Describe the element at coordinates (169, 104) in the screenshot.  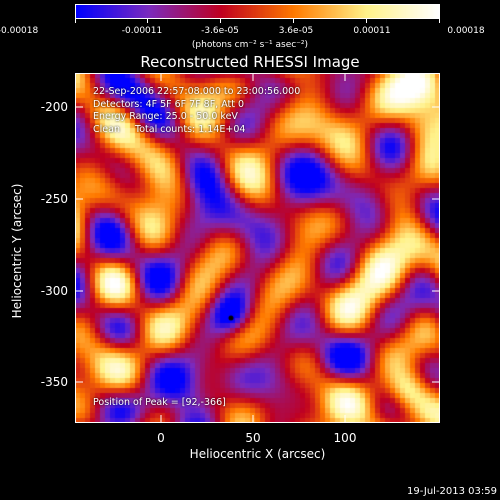
I see `info-detectors: Detectors: 4F 5F 6F 7F 8F, Att 0` at that location.